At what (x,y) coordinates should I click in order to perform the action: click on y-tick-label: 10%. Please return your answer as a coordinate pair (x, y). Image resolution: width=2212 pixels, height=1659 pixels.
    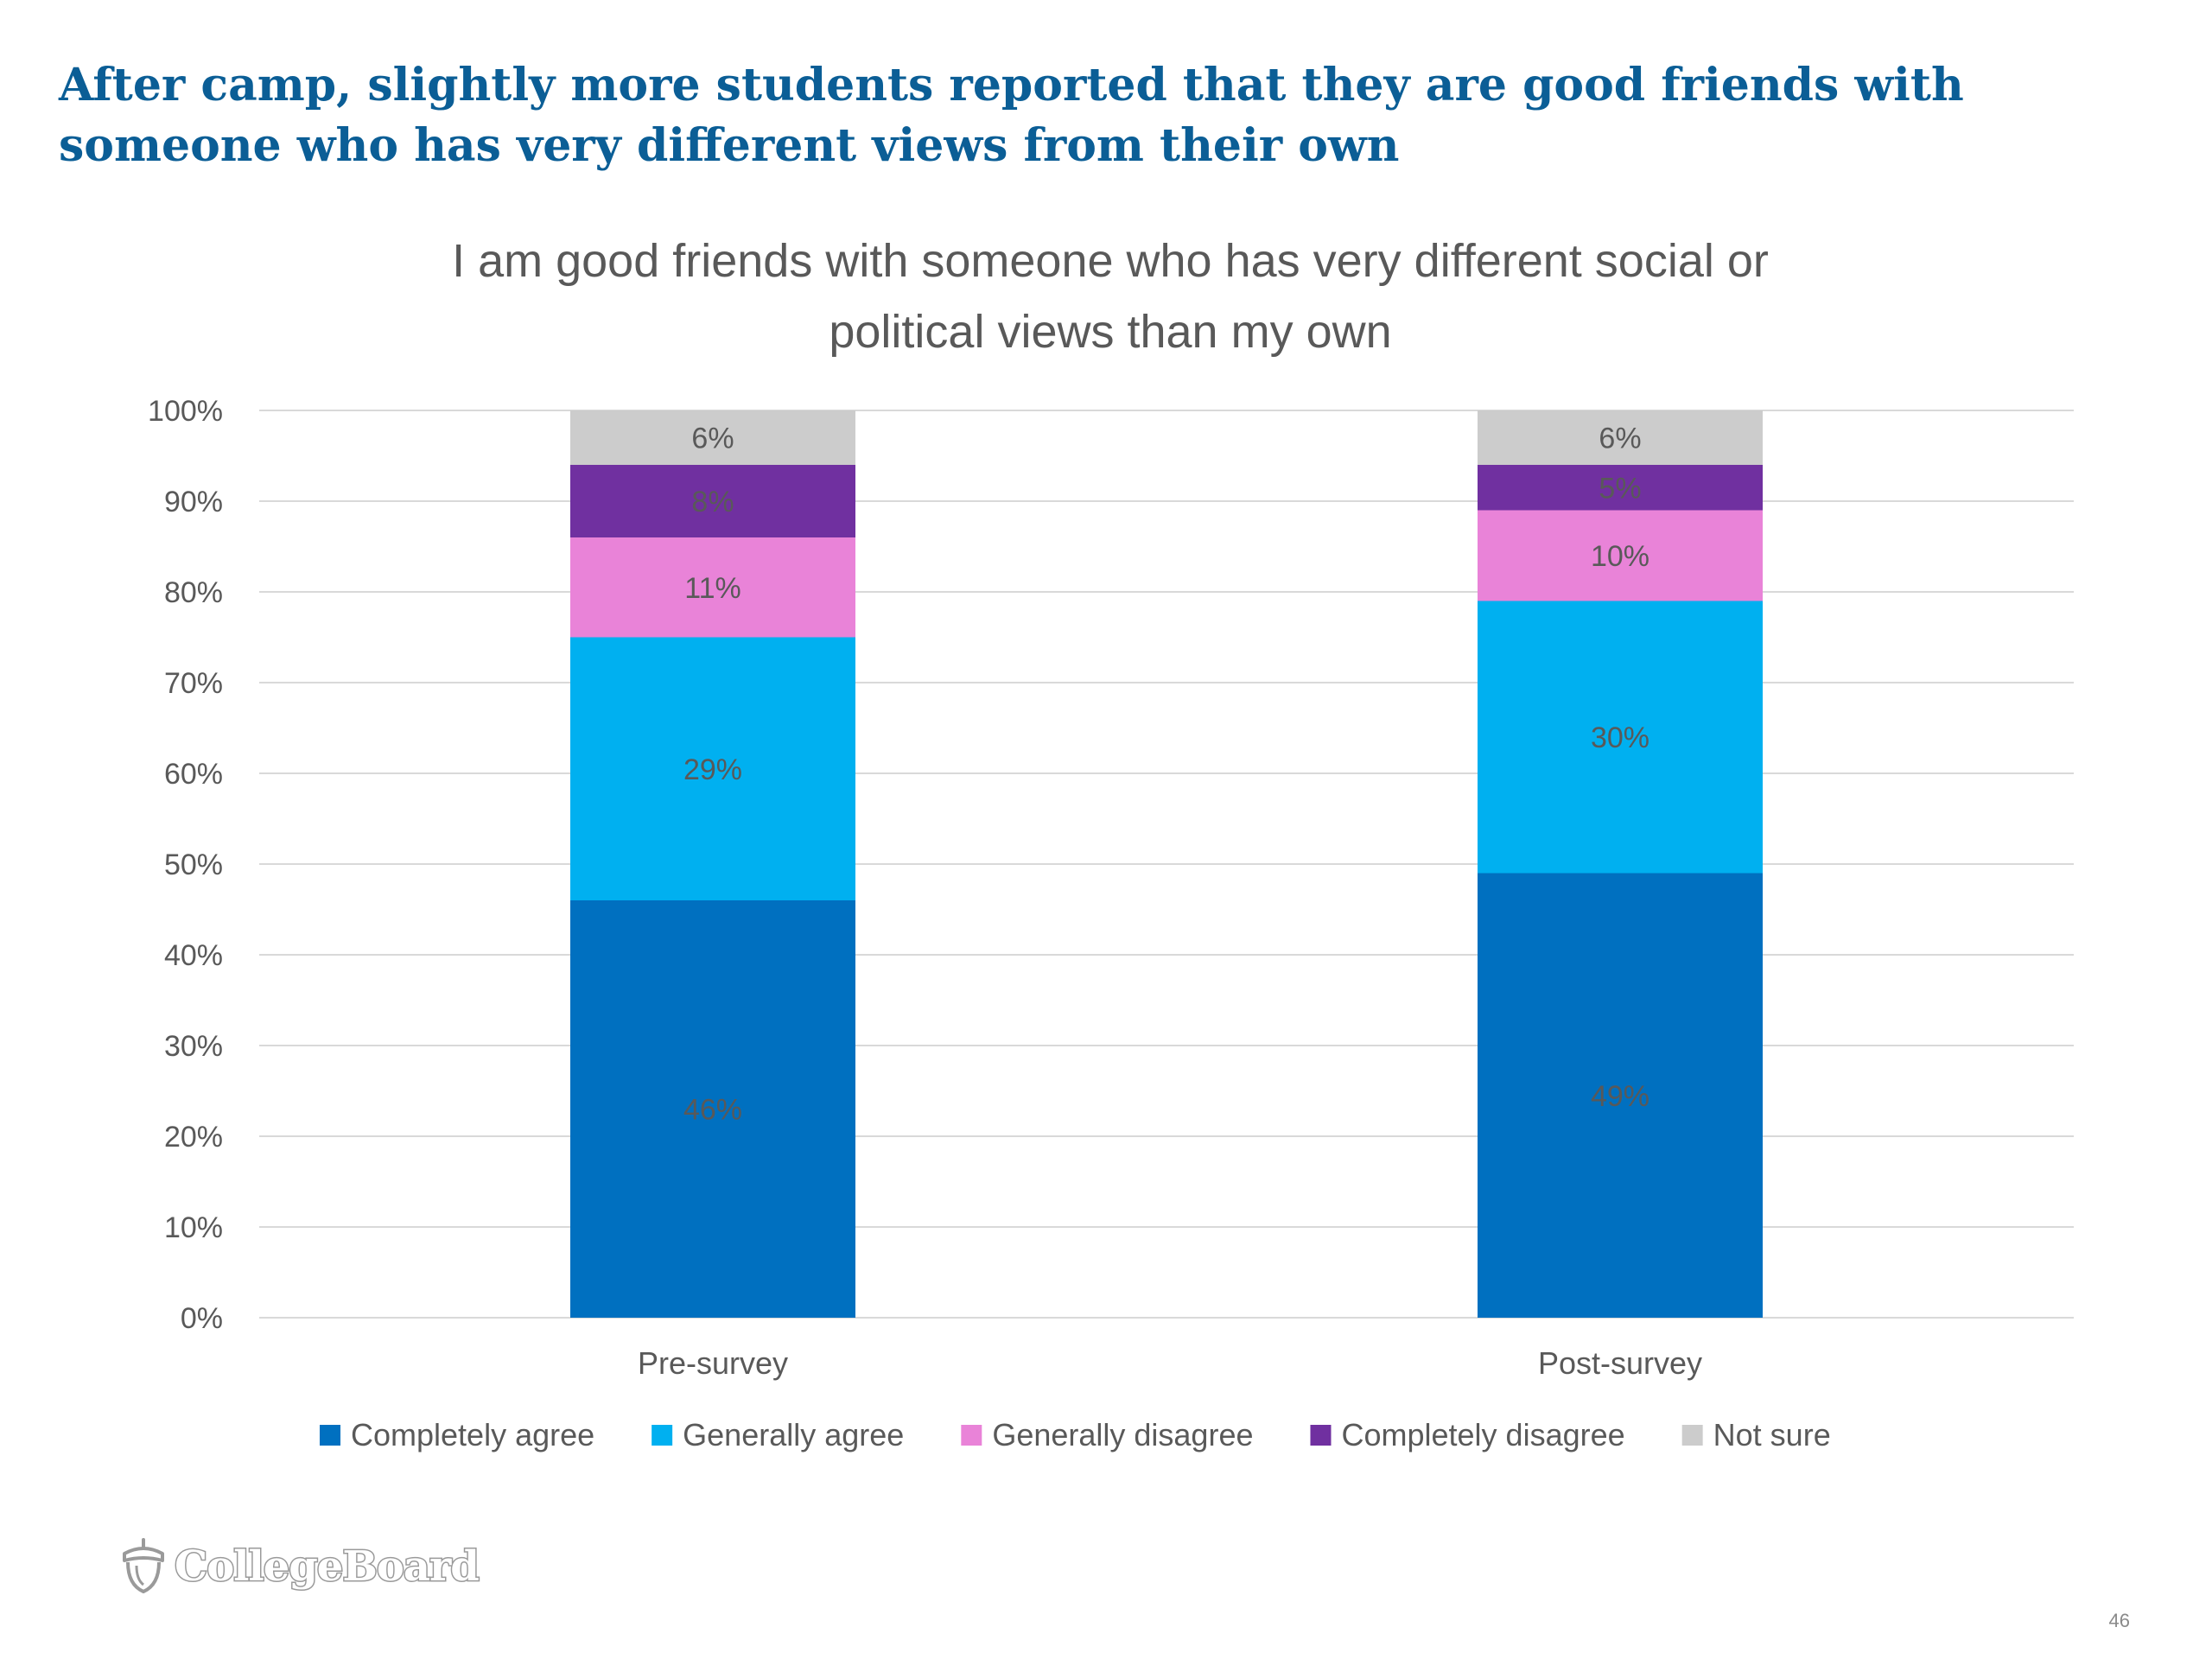
    Looking at the image, I should click on (193, 1227).